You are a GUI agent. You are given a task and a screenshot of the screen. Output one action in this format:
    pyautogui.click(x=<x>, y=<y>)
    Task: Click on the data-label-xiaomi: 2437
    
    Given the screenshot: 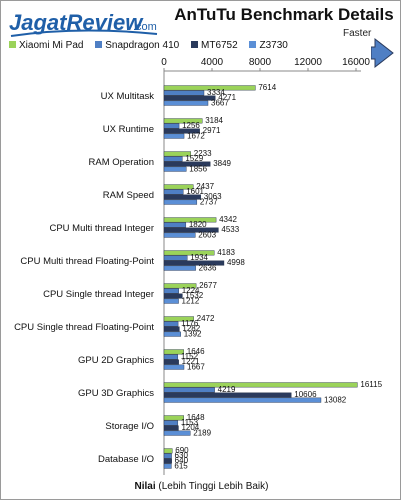 What is the action you would take?
    pyautogui.click(x=205, y=186)
    